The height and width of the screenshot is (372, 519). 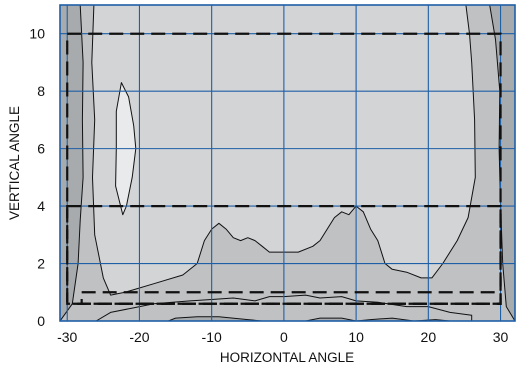 I want to click on x-tick-label: 0, so click(x=284, y=337).